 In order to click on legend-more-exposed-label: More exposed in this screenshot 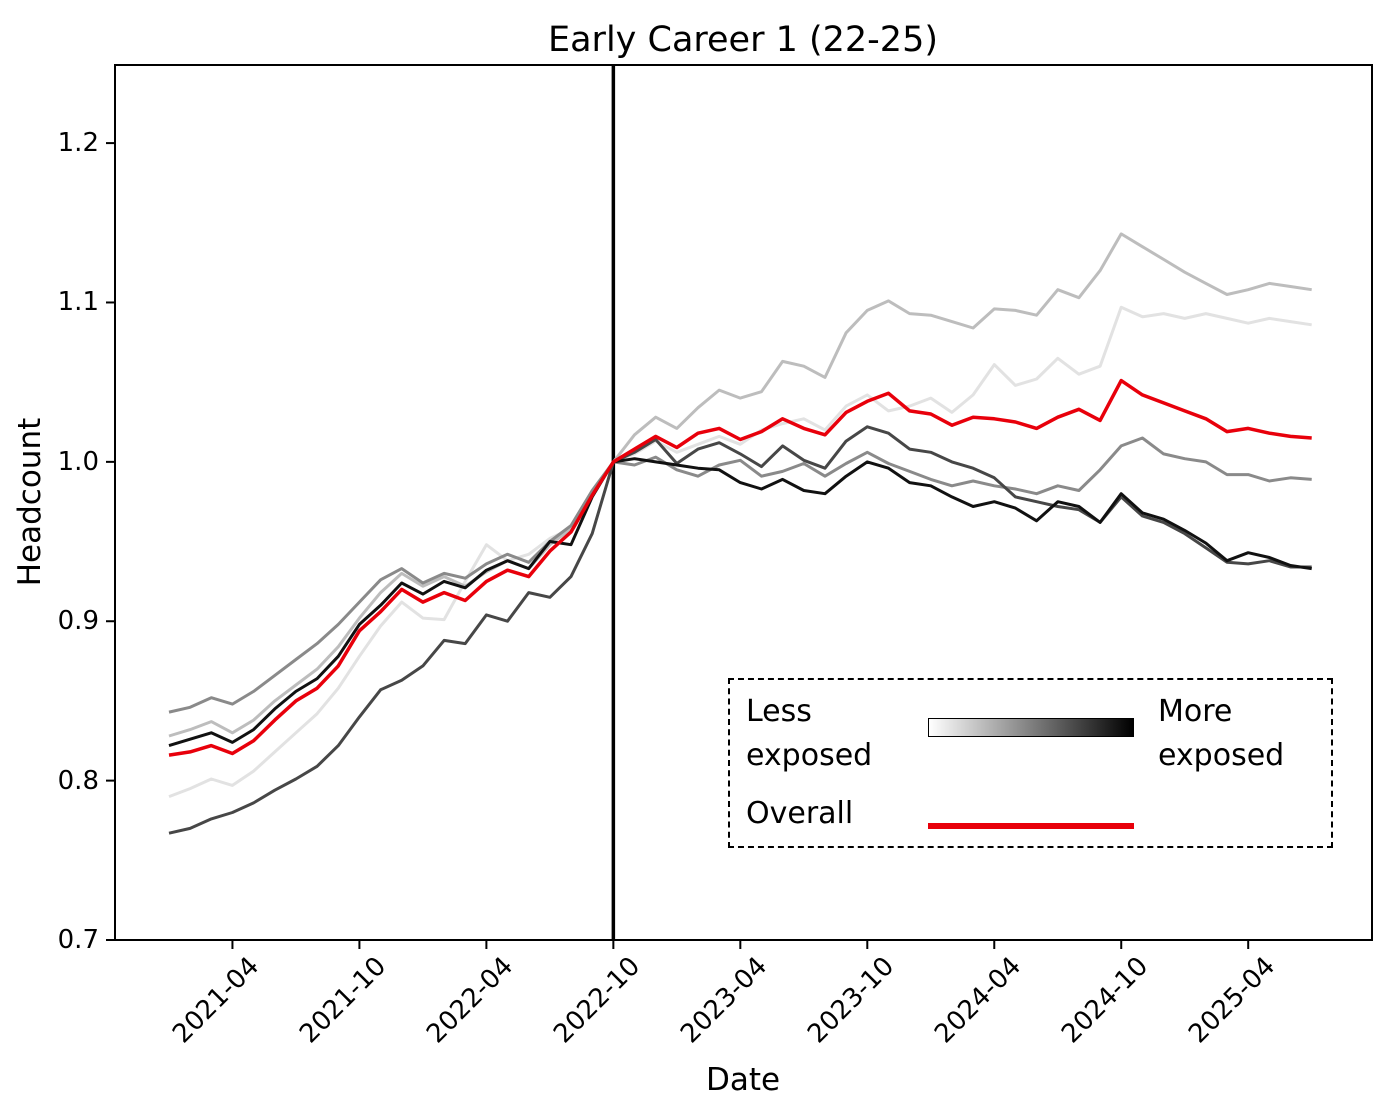, I will do `click(1221, 733)`.